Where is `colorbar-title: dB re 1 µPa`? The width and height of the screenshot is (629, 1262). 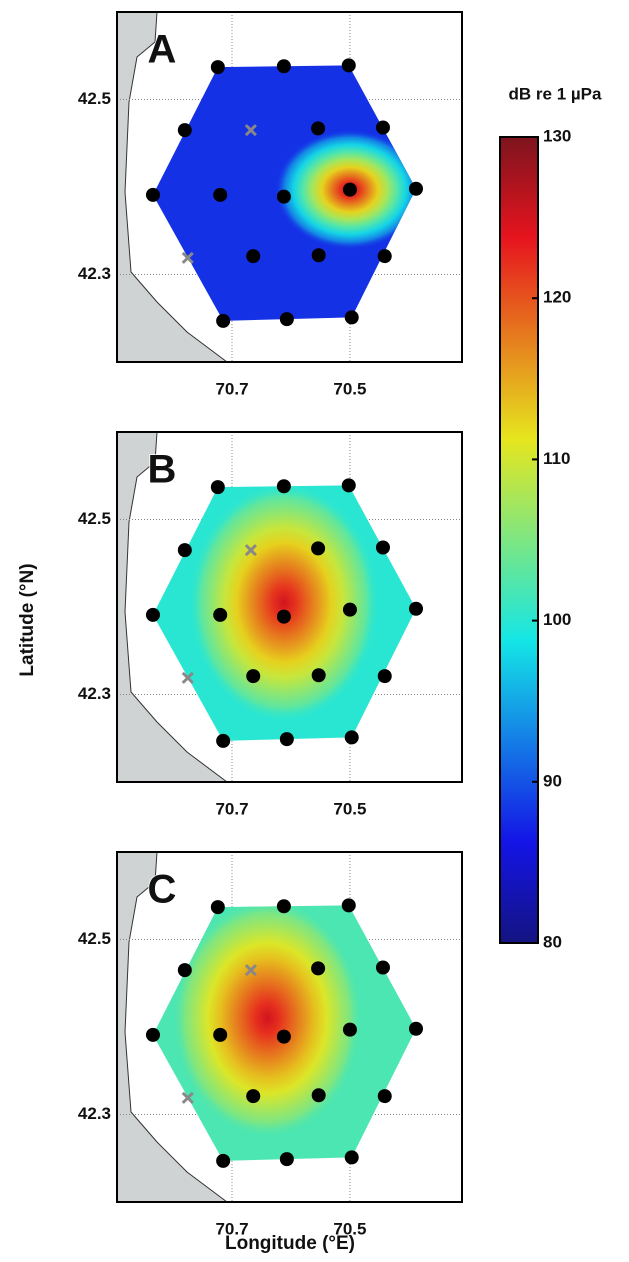
colorbar-title: dB re 1 µPa is located at coordinates (555, 93).